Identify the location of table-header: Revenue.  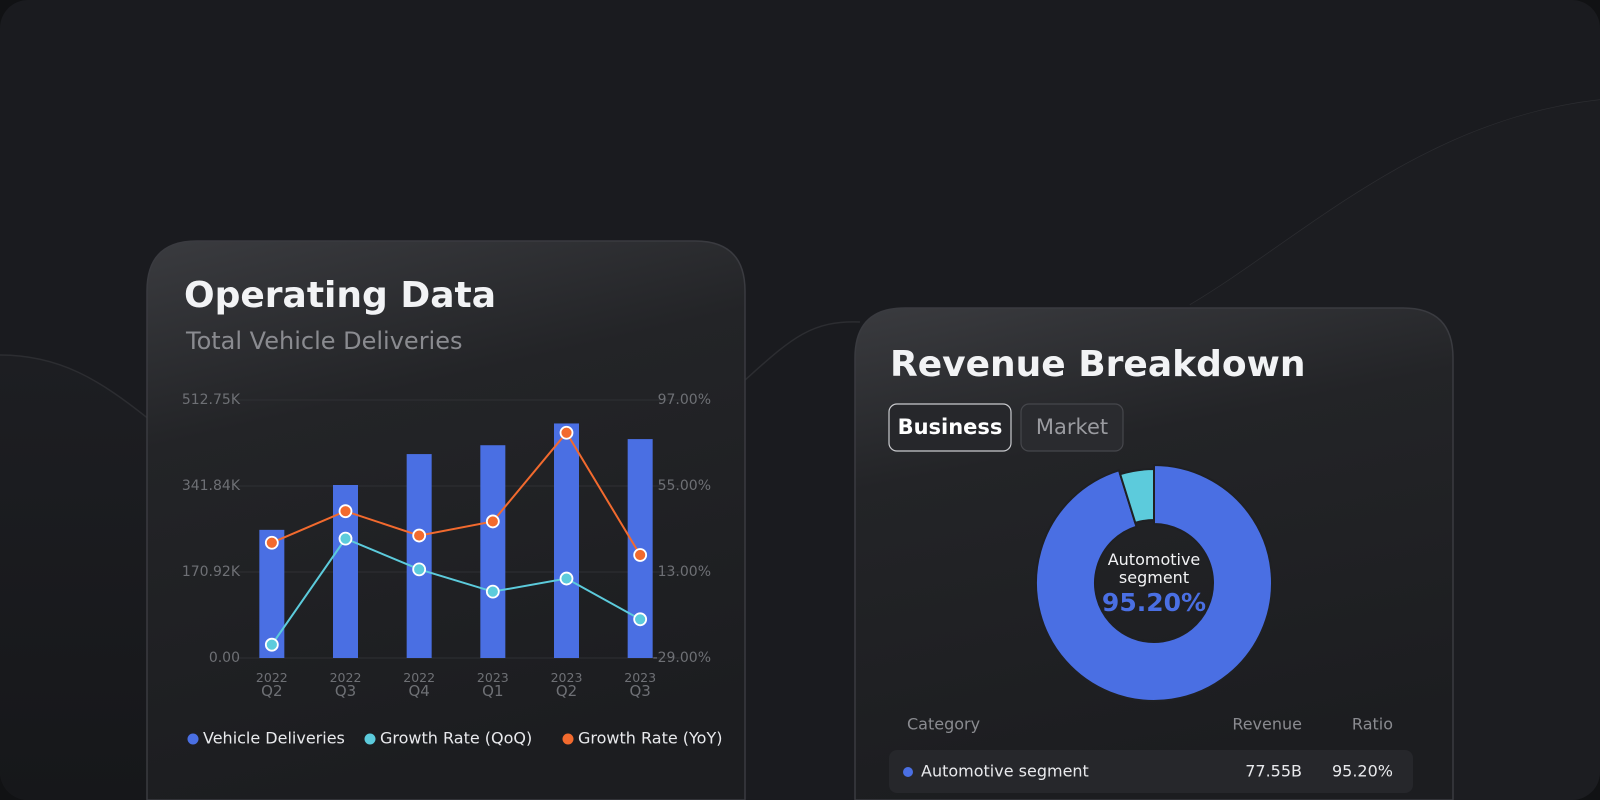
(1267, 724).